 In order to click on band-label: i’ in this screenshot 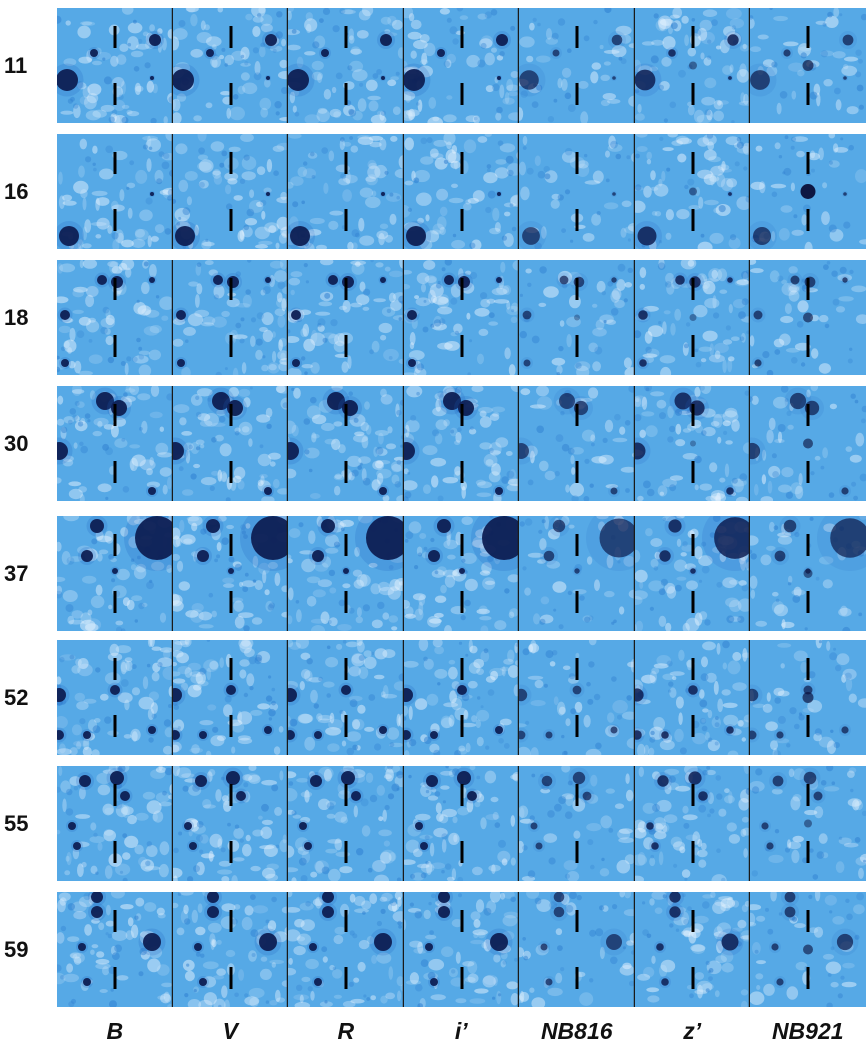, I will do `click(461, 1031)`.